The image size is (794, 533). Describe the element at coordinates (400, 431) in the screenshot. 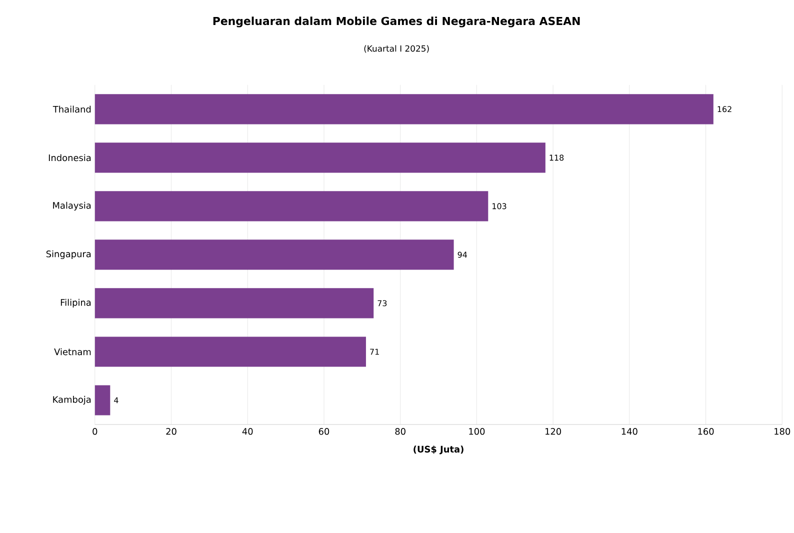

I see `x-tick-label: 80` at that location.